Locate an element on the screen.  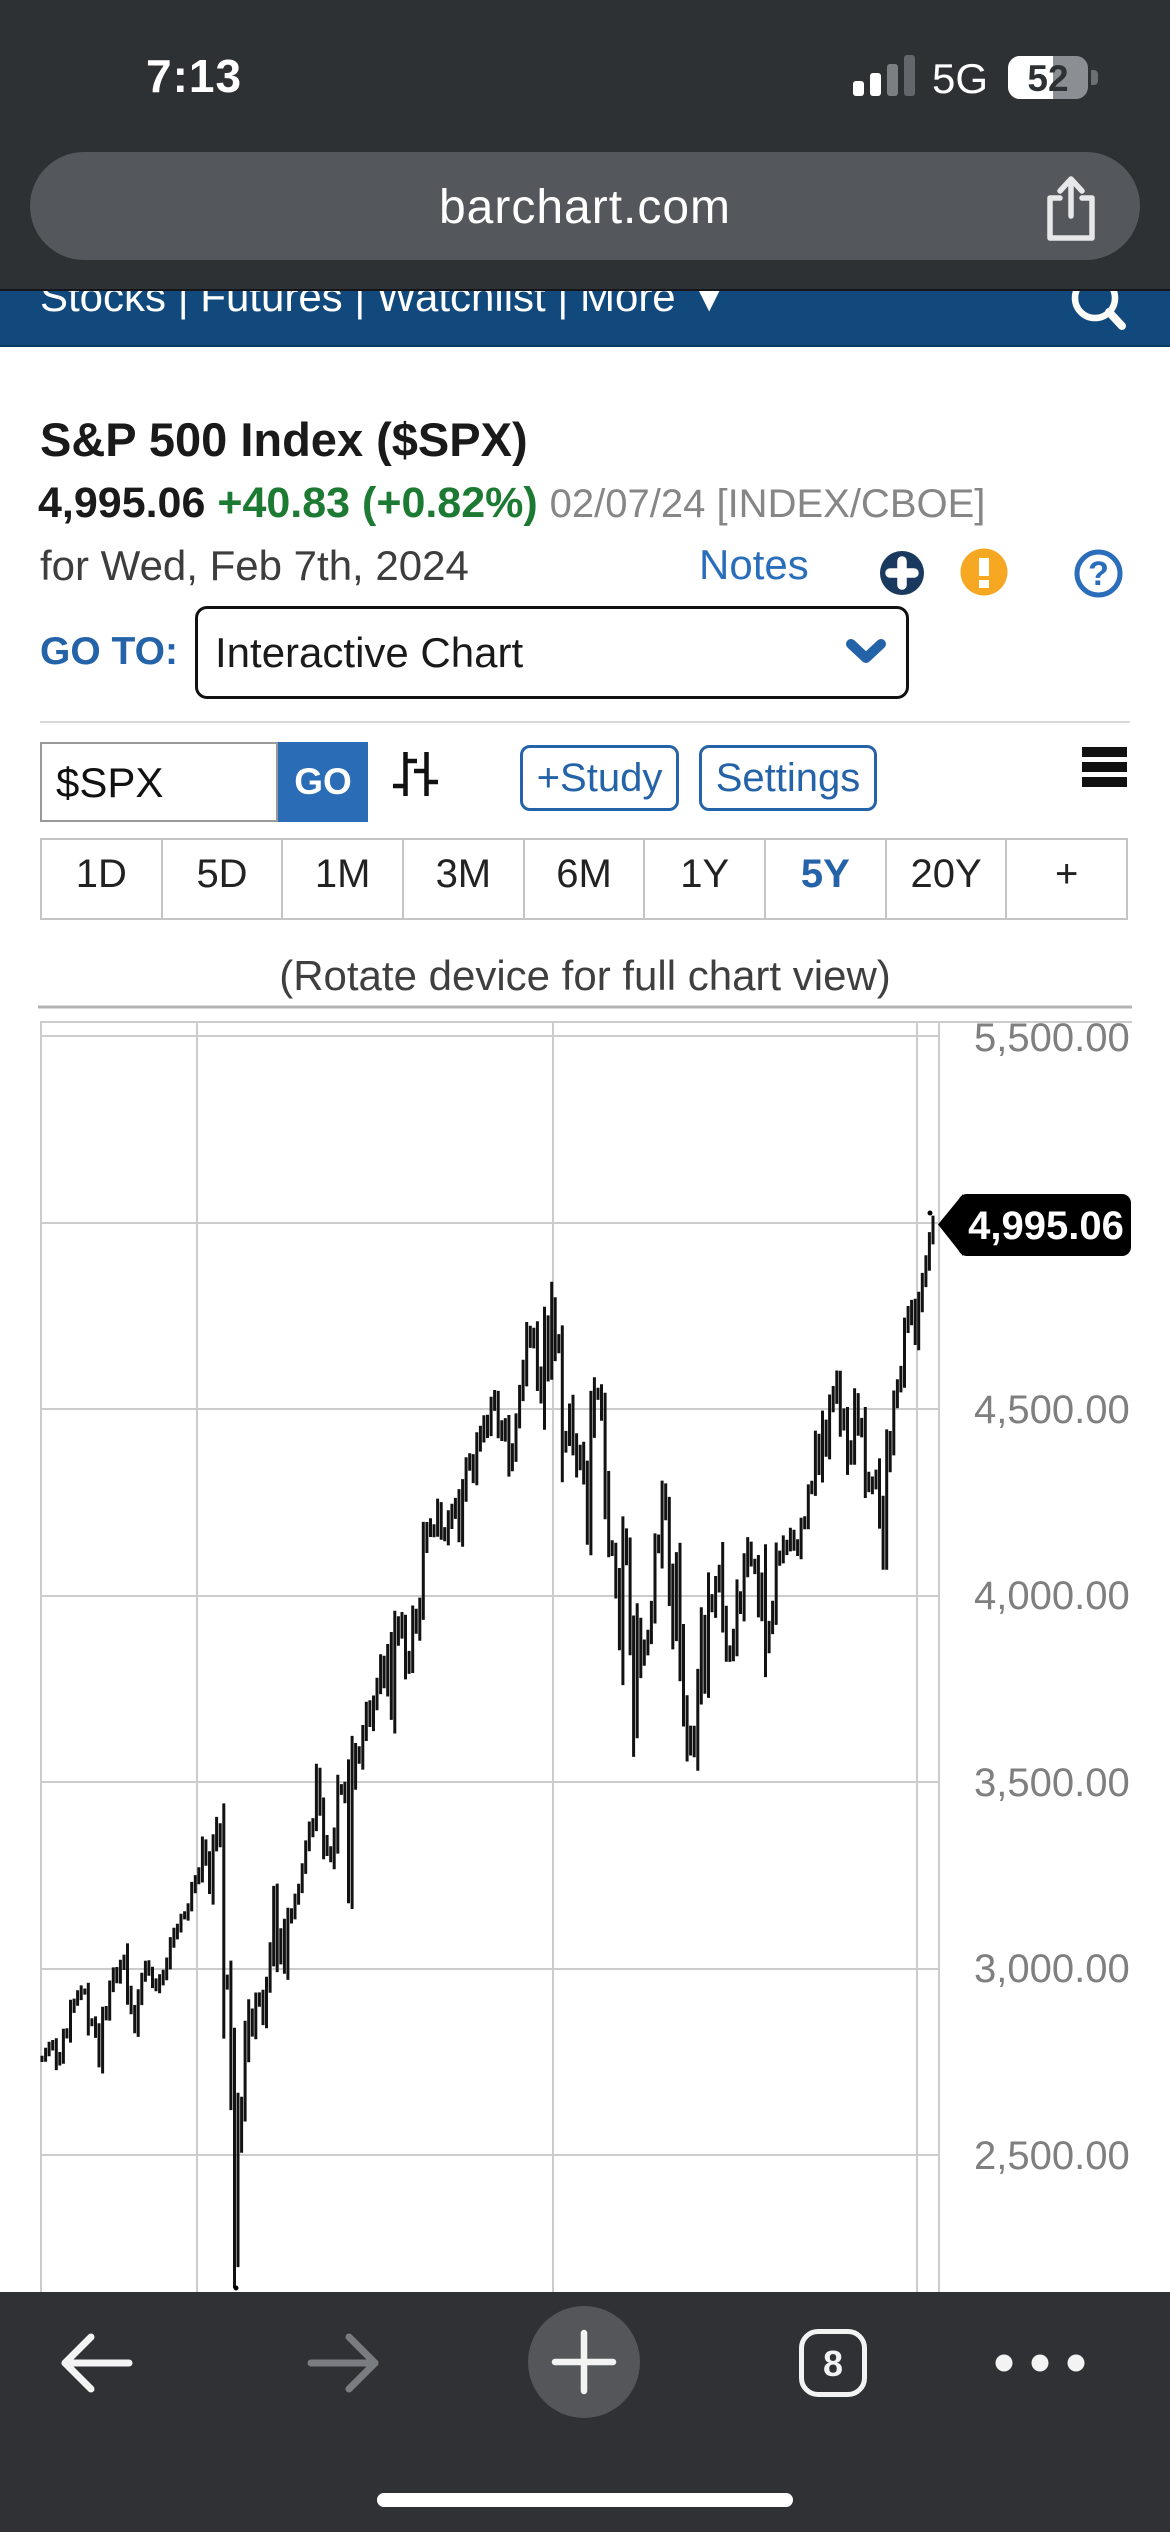
svg-text: 4,500.00 is located at coordinates (1052, 1410).